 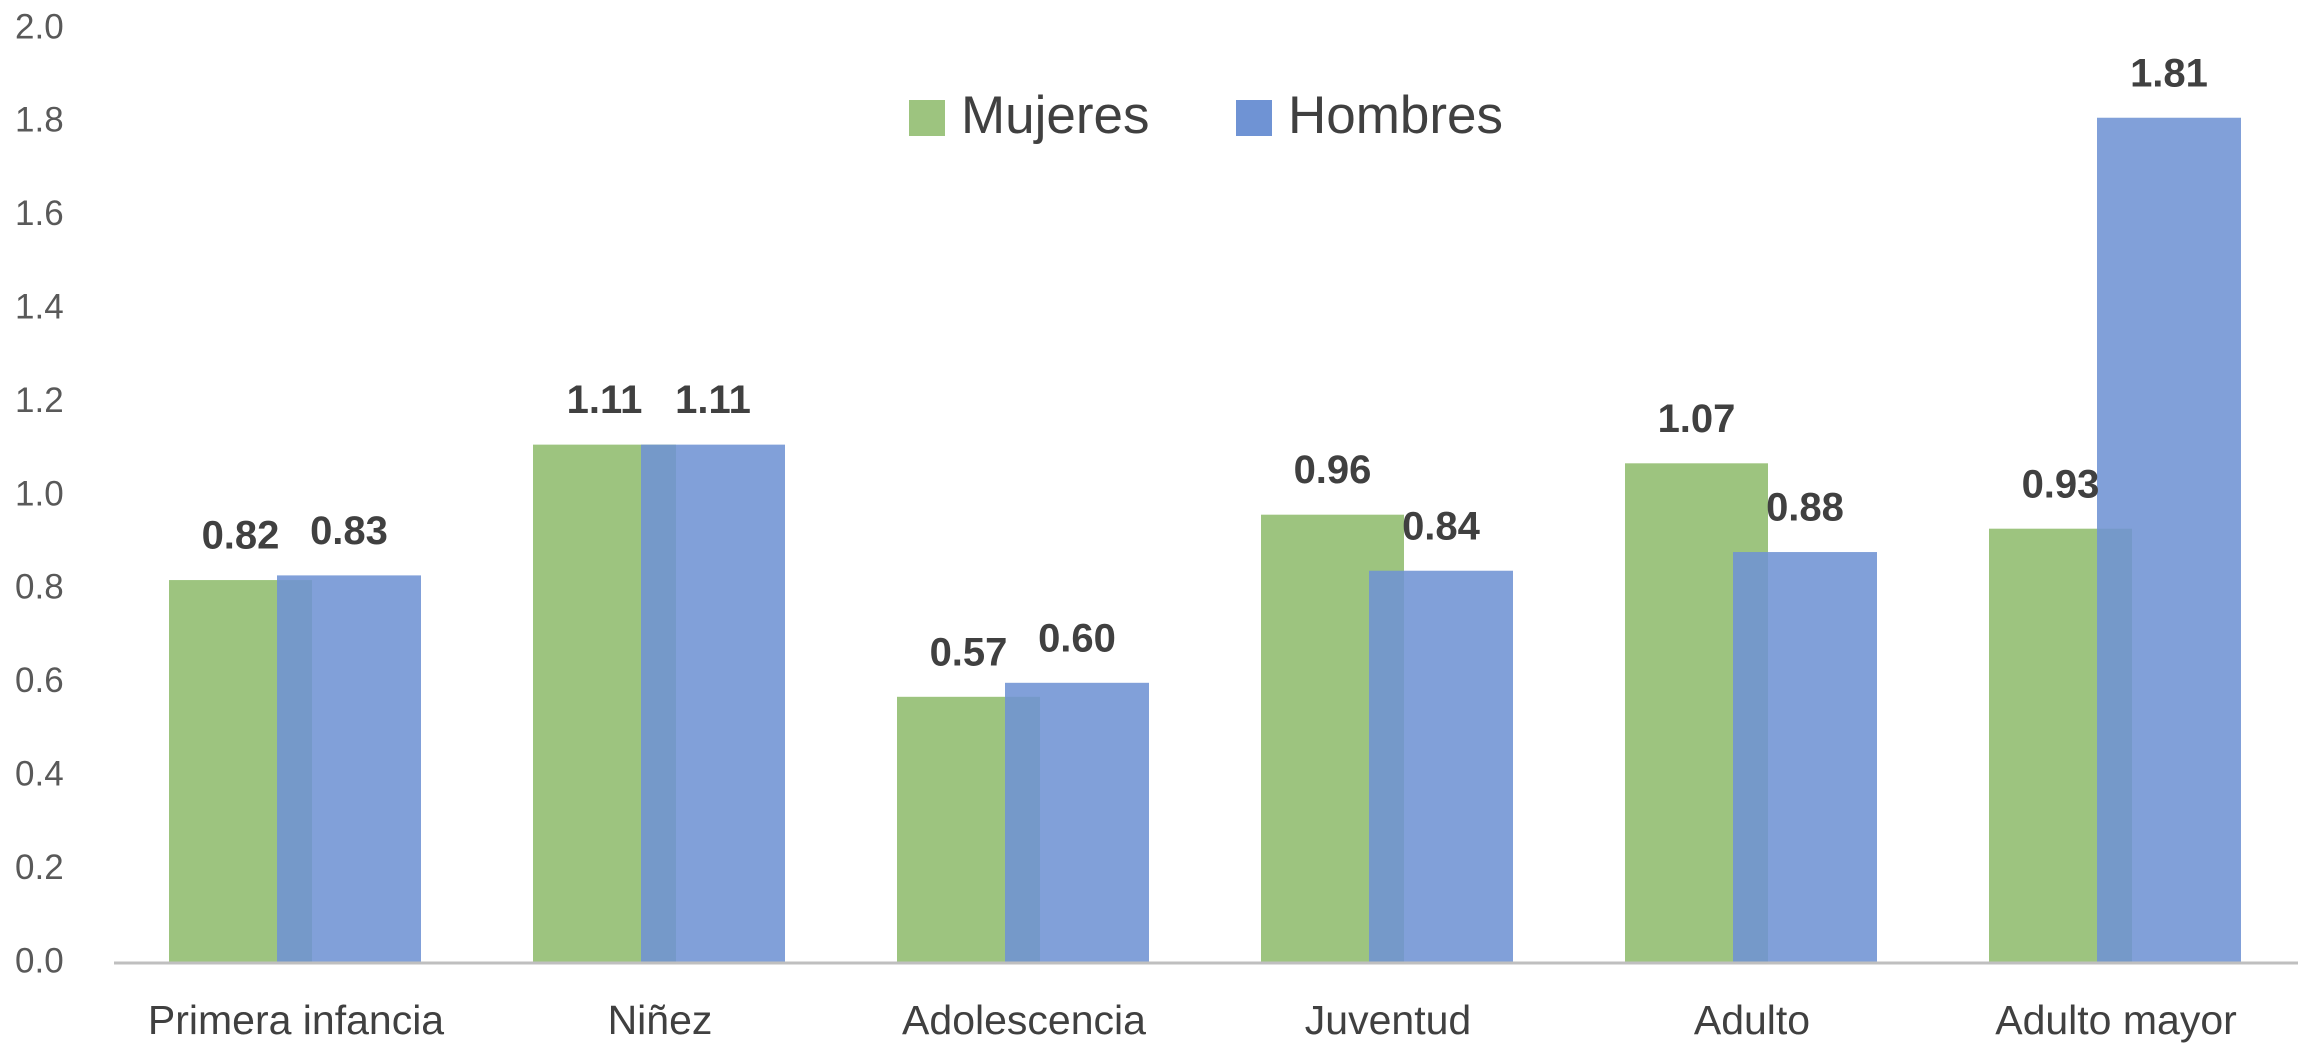 What do you see at coordinates (1395, 115) in the screenshot?
I see `legend-label: Hombres` at bounding box center [1395, 115].